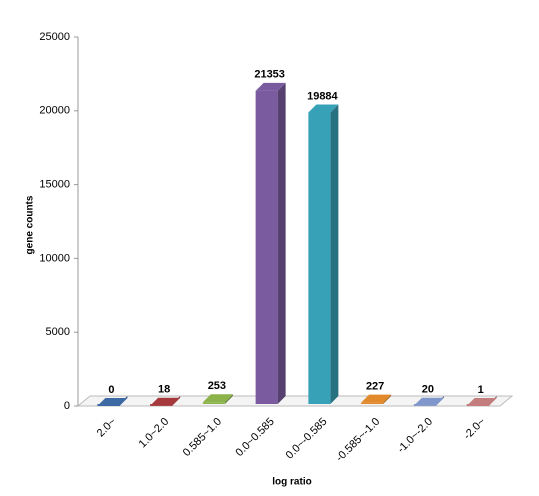 The height and width of the screenshot is (496, 539). Describe the element at coordinates (269, 75) in the screenshot. I see `value-label: 21353` at that location.